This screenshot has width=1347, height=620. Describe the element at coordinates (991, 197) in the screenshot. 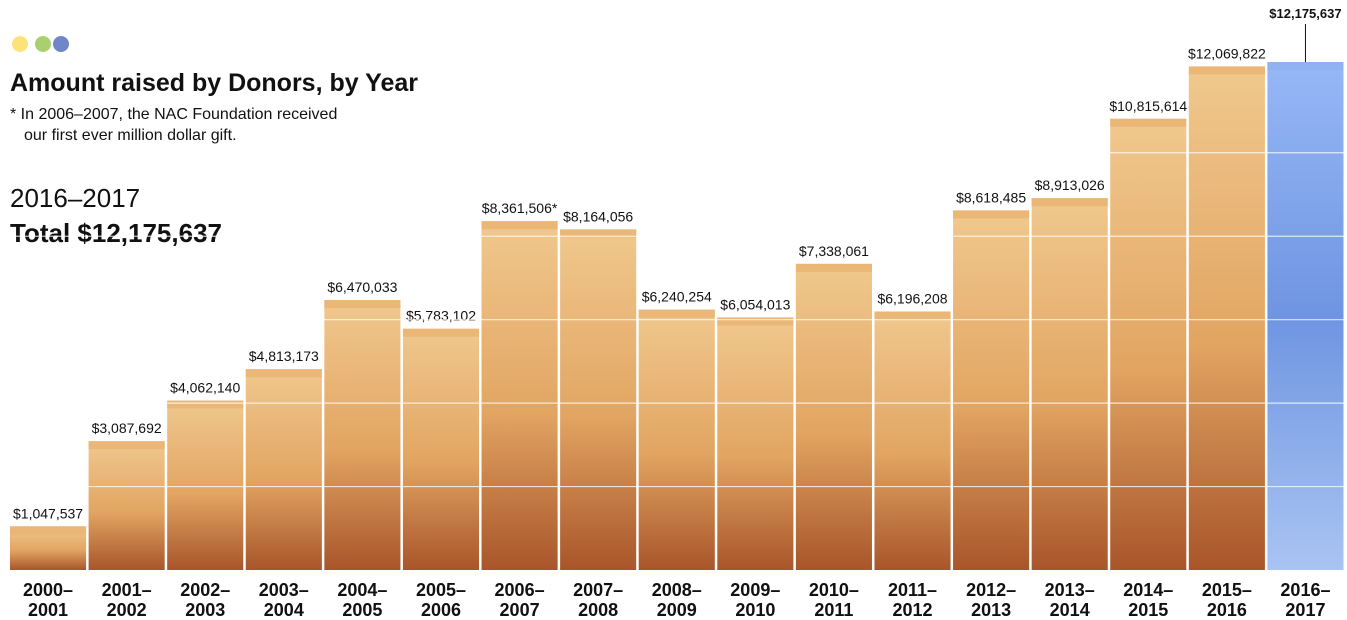

I see `value-label: $8,618,485` at that location.